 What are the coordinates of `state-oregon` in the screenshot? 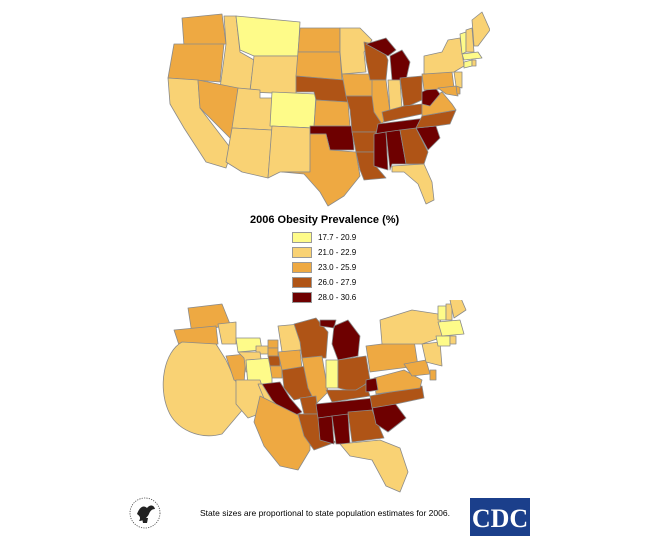 It's located at (196, 63).